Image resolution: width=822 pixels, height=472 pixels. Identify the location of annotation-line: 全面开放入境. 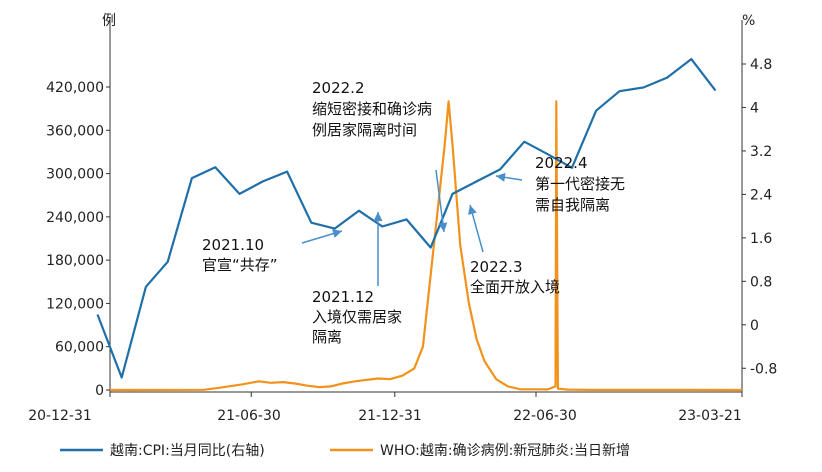
(515, 287).